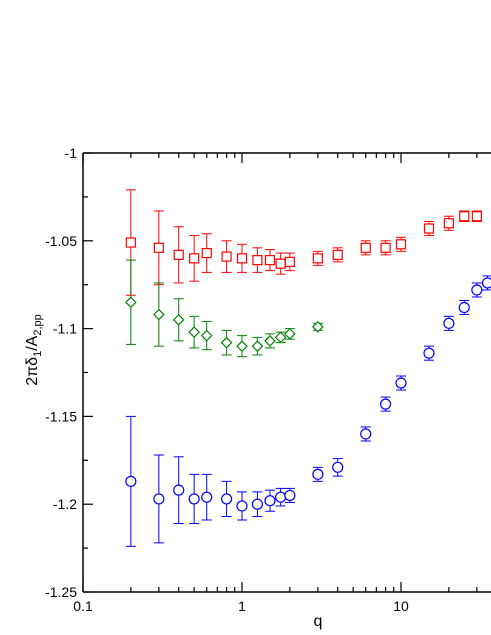  What do you see at coordinates (34, 350) in the screenshot?
I see `y-axis-label: 2πδ1/A2,pp` at bounding box center [34, 350].